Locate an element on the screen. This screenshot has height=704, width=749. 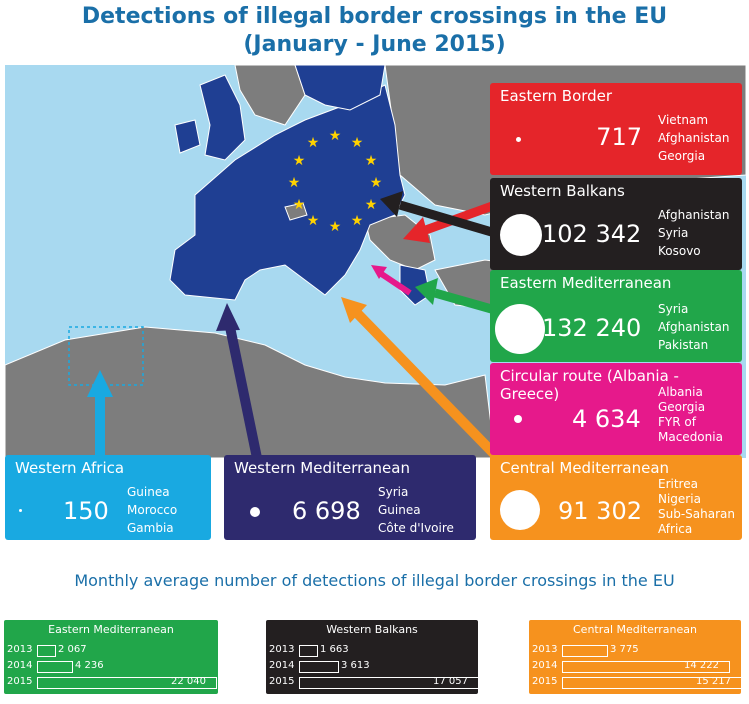
land-north-africa is located at coordinates (250, 392).